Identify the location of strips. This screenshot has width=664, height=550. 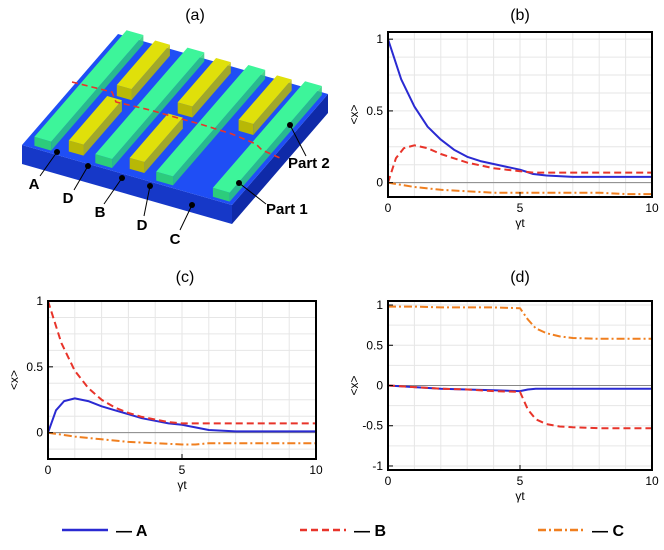
(178, 116).